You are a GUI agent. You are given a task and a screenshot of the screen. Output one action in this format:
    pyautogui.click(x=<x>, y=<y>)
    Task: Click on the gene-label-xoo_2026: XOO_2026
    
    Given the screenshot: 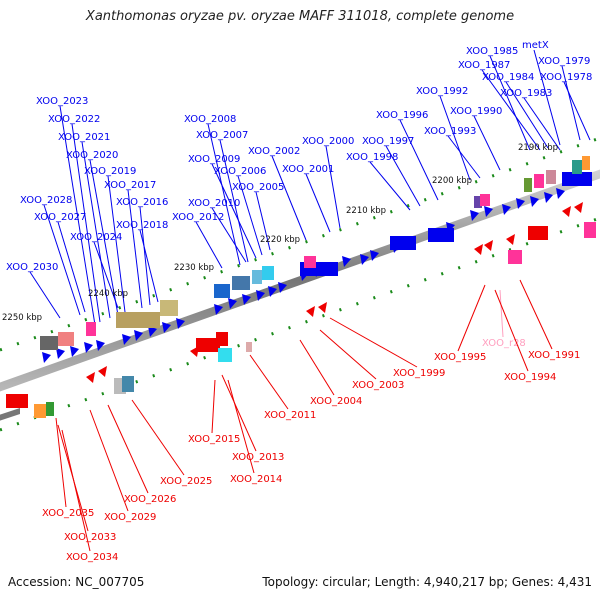 What is the action you would take?
    pyautogui.click(x=150, y=499)
    